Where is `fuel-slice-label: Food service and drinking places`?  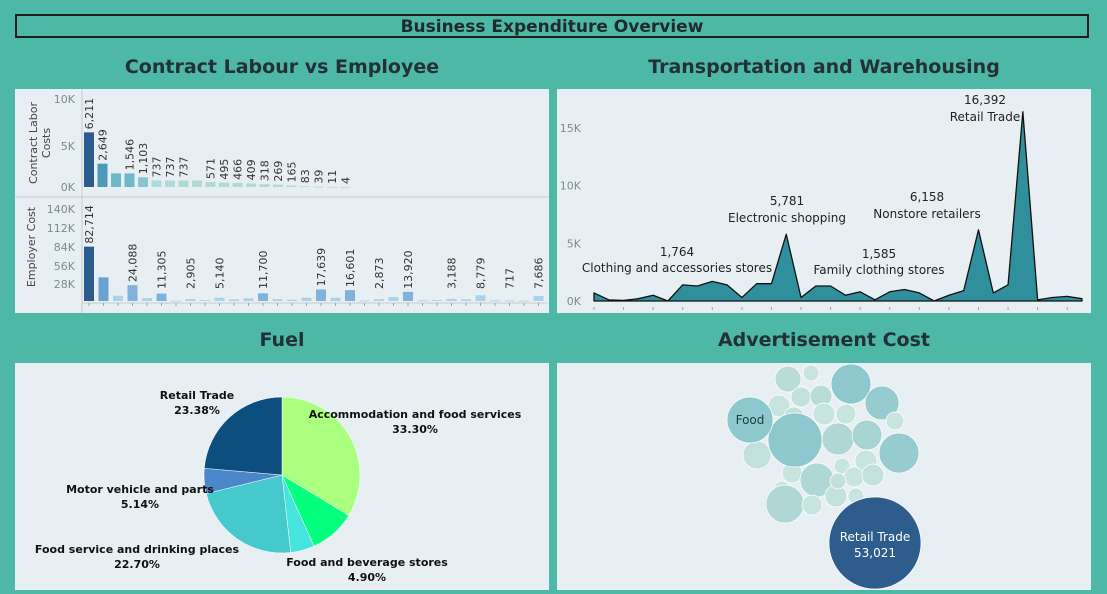 fuel-slice-label: Food service and drinking places is located at coordinates (137, 549).